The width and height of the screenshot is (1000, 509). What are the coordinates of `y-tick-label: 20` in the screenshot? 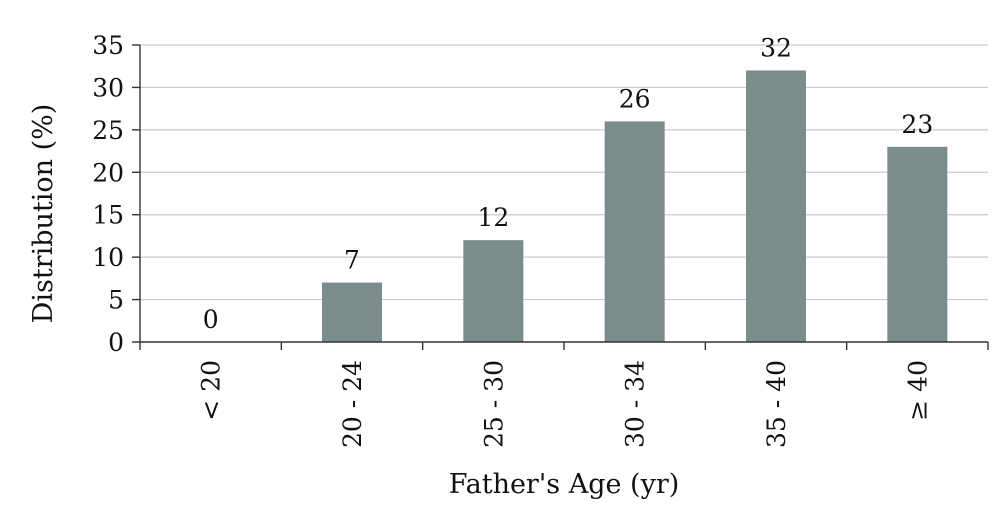 It's located at (108, 172).